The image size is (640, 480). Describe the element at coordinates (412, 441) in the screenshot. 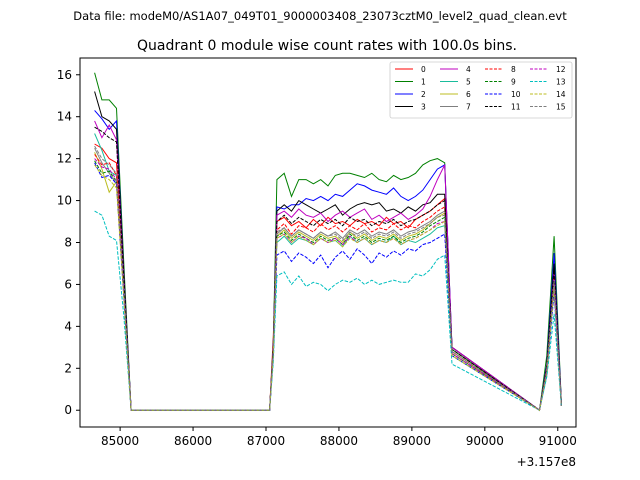

I see `x-tick-label: 89000` at that location.